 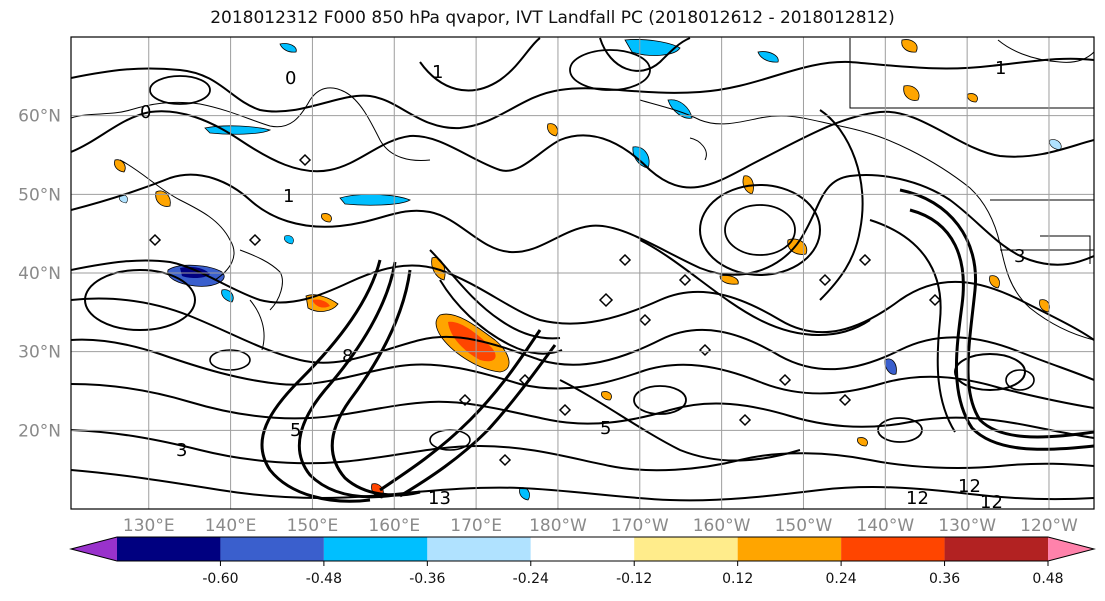 I want to click on longitude-label: 160°E, so click(x=394, y=526).